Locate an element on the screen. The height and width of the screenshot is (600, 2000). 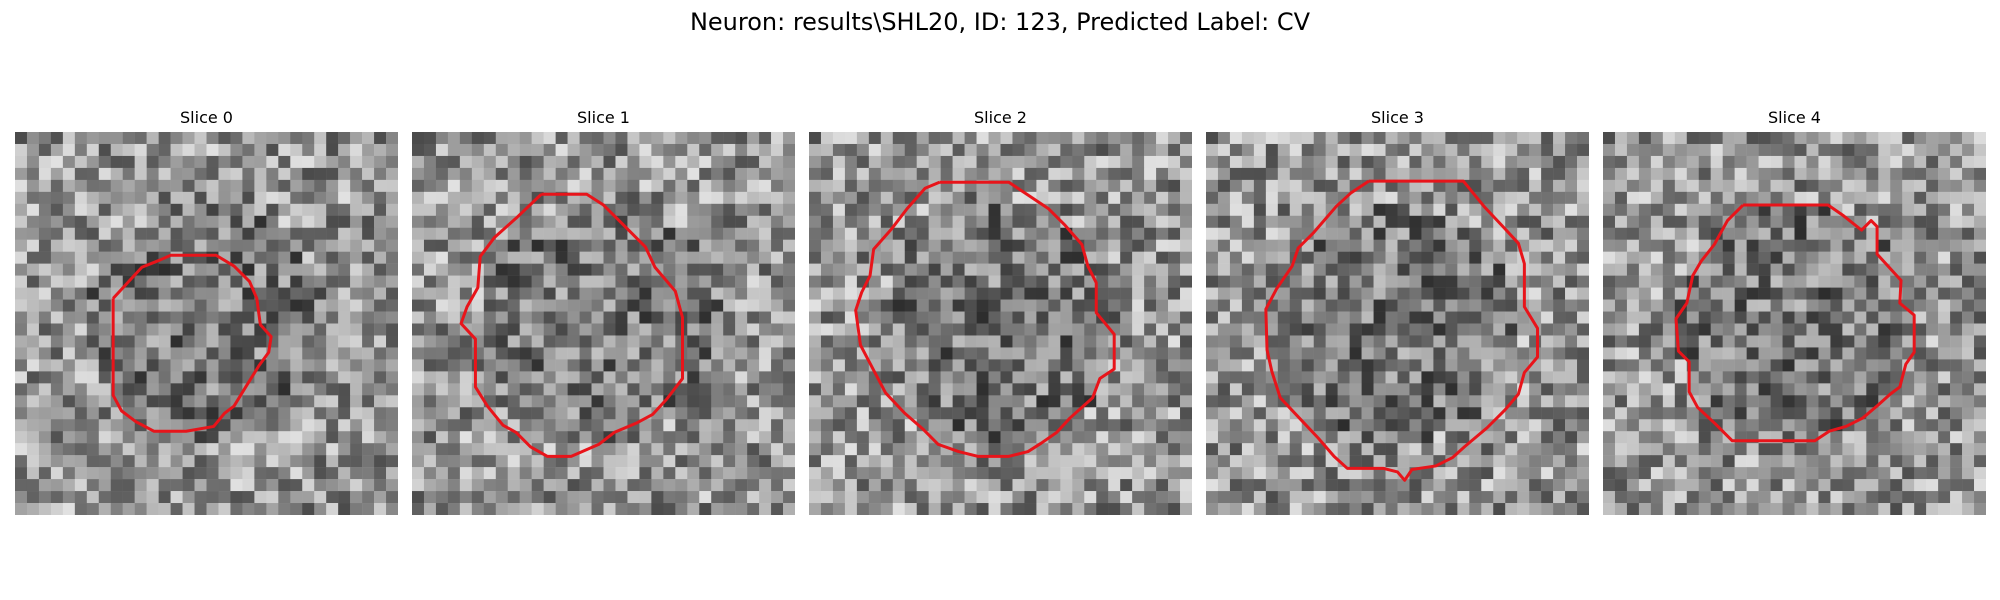
slice-title: Slice 3 is located at coordinates (1397, 117).